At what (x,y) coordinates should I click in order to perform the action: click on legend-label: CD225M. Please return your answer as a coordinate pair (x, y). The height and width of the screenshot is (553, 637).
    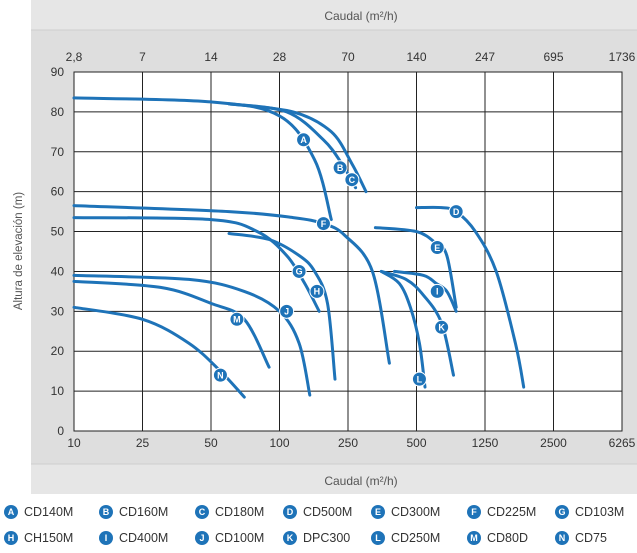
    Looking at the image, I should click on (512, 512).